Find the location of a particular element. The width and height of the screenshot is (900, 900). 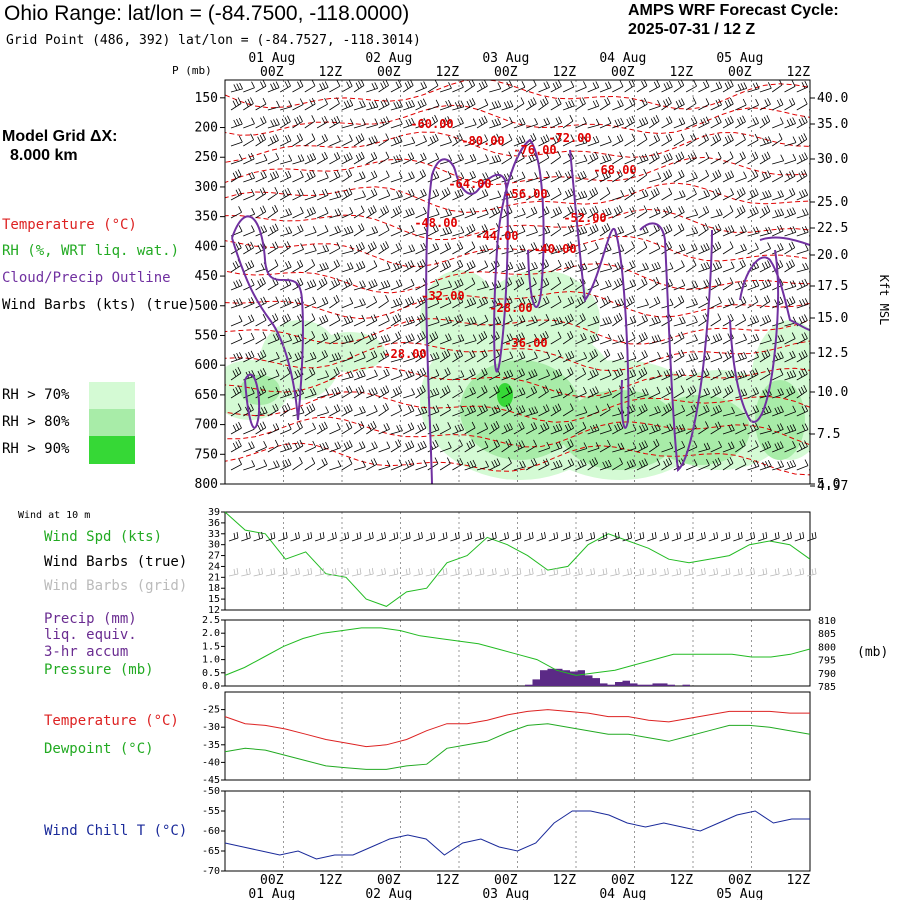

pressure-y2-tick-label: 790 is located at coordinates (827, 674).